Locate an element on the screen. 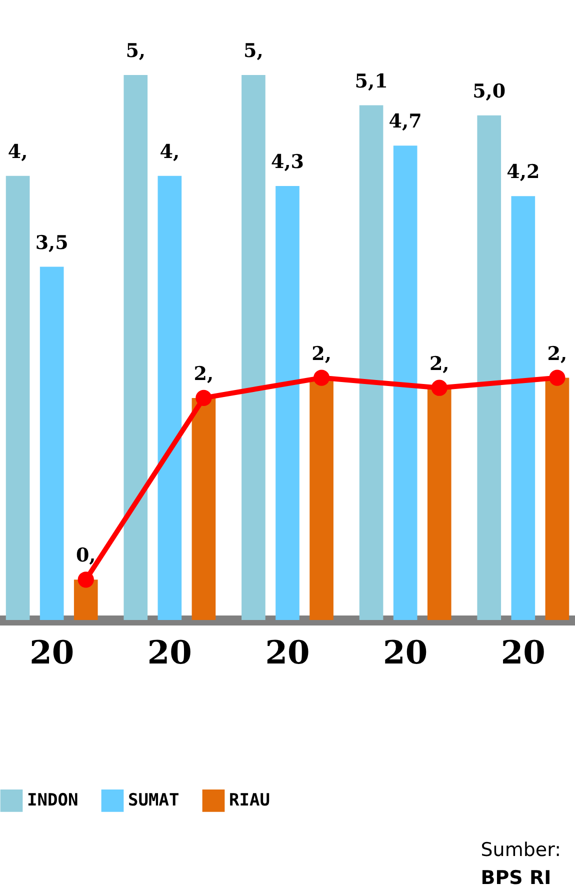 Image resolution: width=575 pixels, height=894 pixels. data-label: 5,0 is located at coordinates (489, 91).